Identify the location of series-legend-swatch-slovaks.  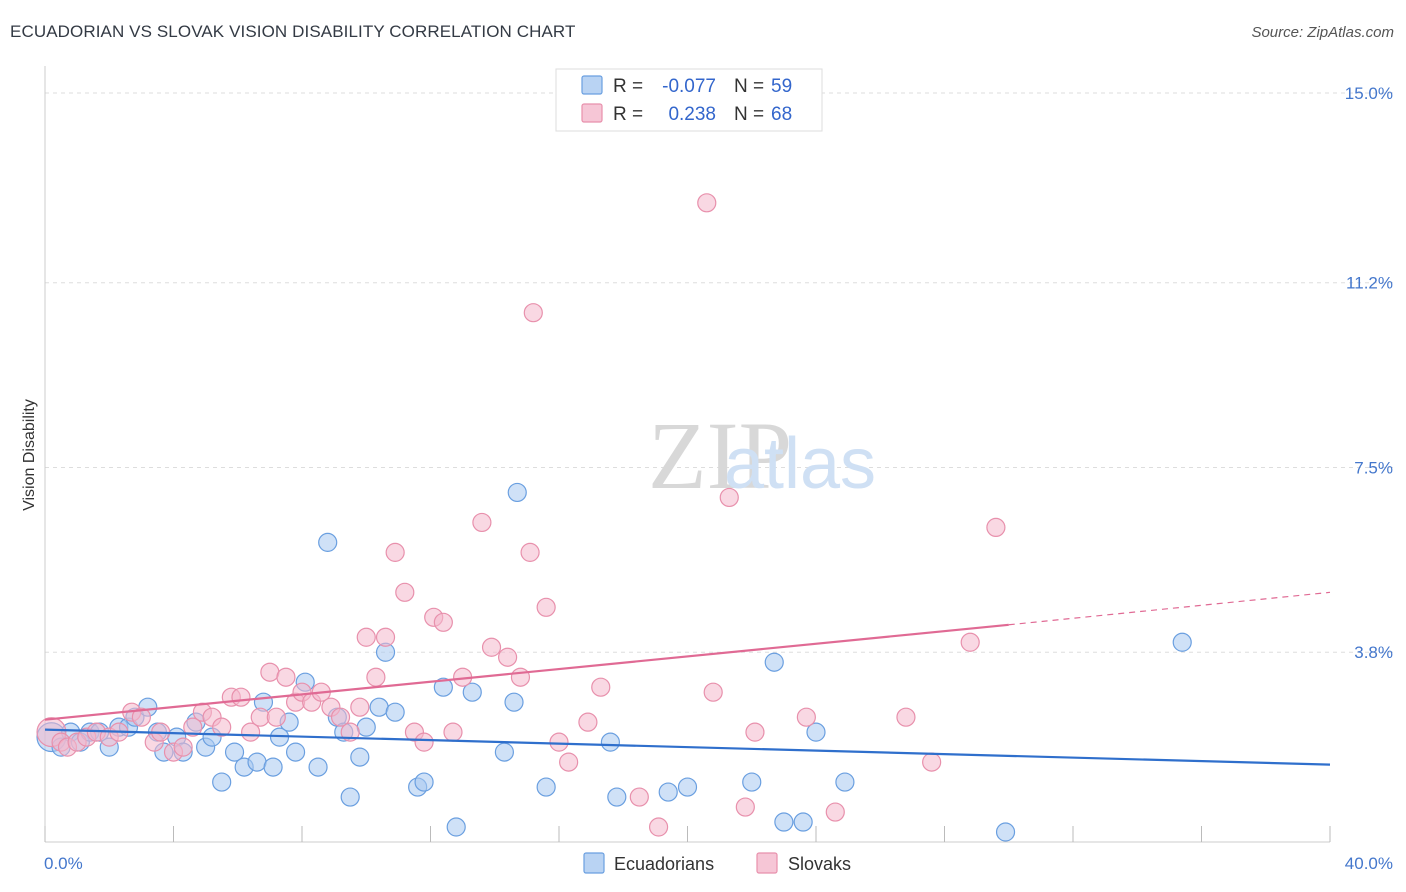
(767, 863).